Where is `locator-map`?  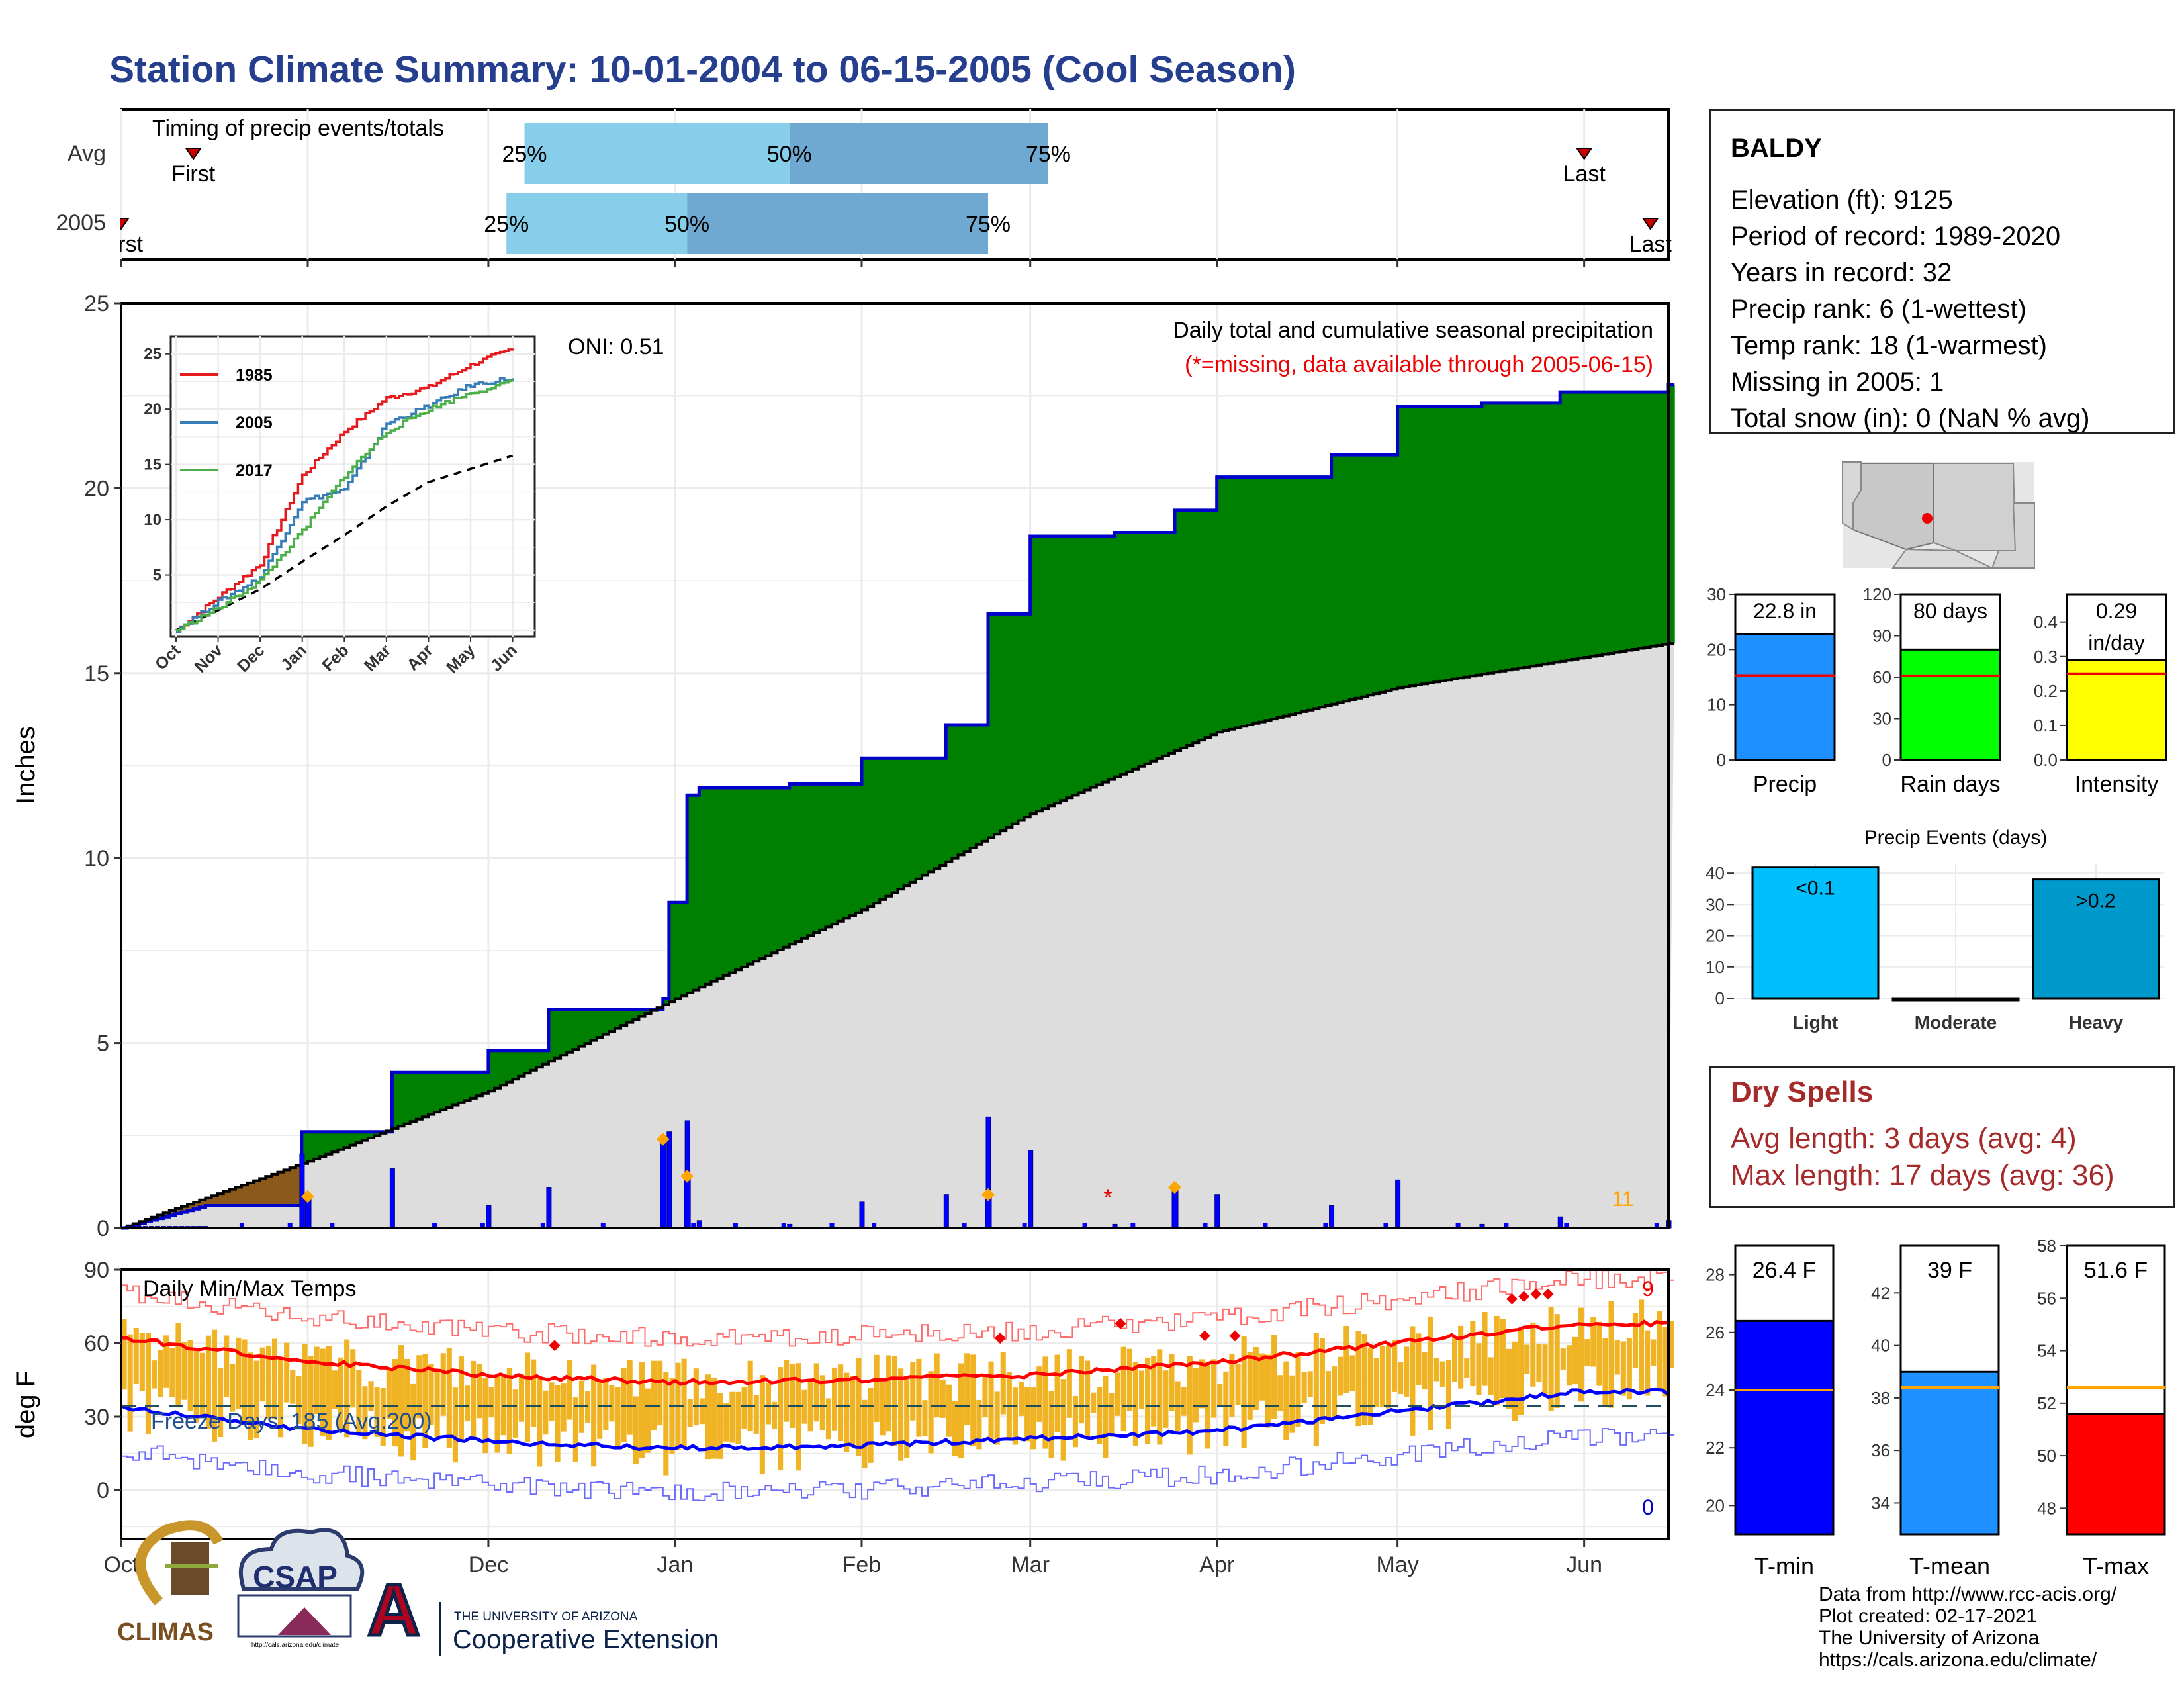
locator-map is located at coordinates (1939, 515).